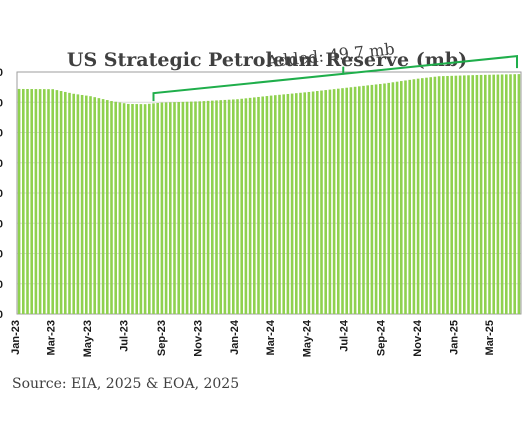 The image size is (530, 442). I want to click on y-tick-label: 200, so click(1, 194).